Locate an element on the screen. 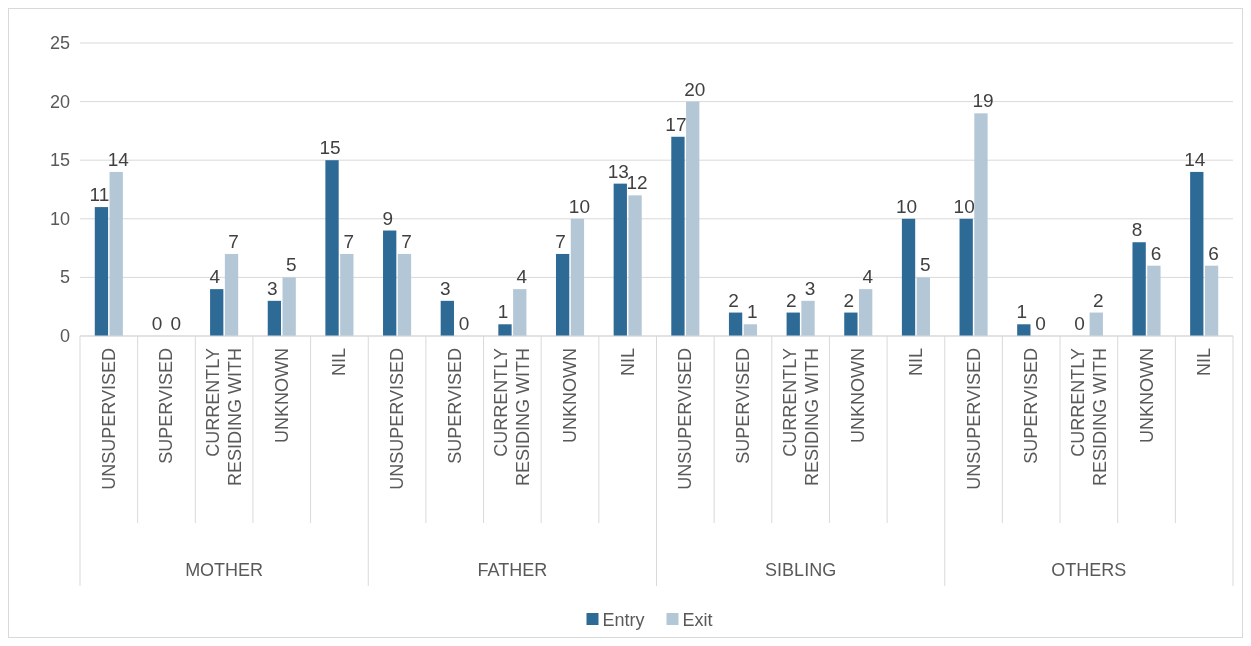  y-tick-label: 20 is located at coordinates (59, 101).